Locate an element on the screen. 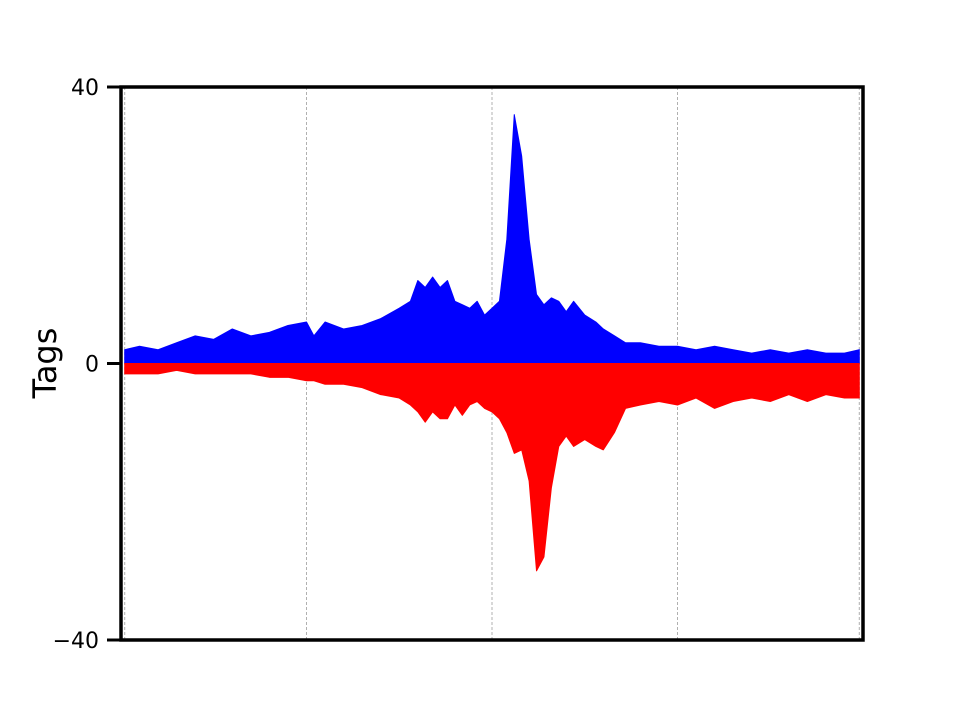 The image size is (960, 720). y-tick-label-1: 0 is located at coordinates (92, 365).